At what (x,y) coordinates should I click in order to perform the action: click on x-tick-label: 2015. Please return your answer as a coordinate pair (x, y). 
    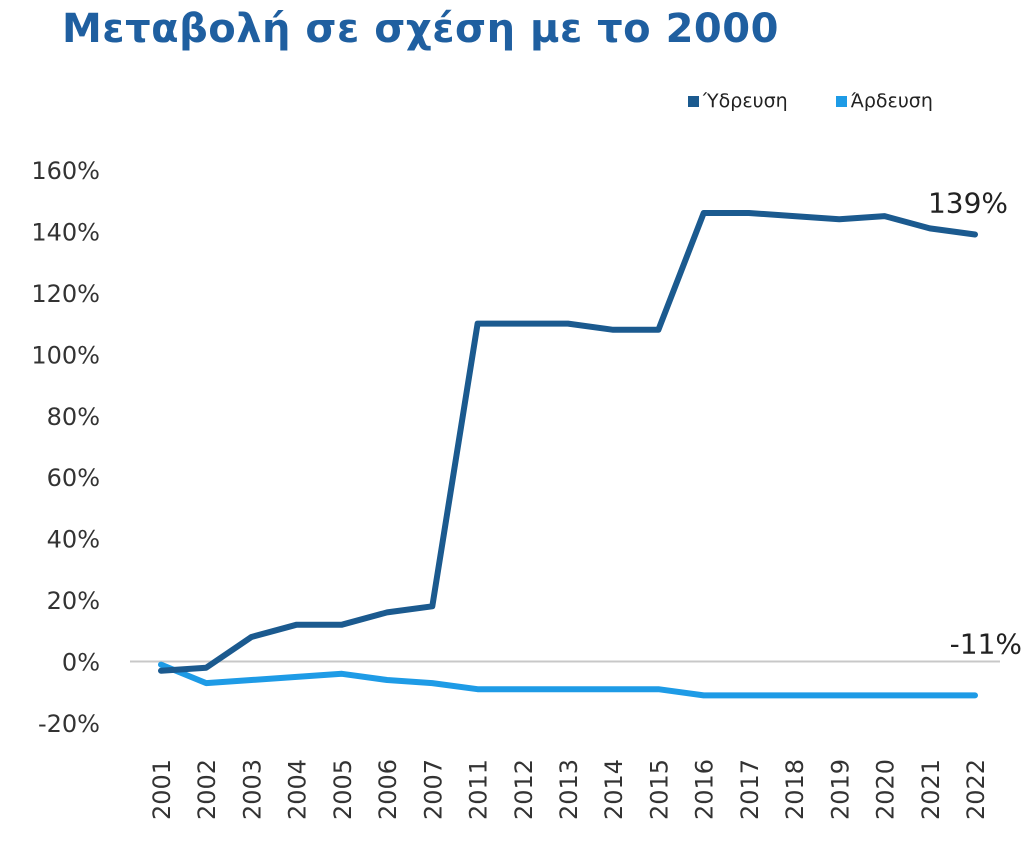
    Looking at the image, I should click on (659, 789).